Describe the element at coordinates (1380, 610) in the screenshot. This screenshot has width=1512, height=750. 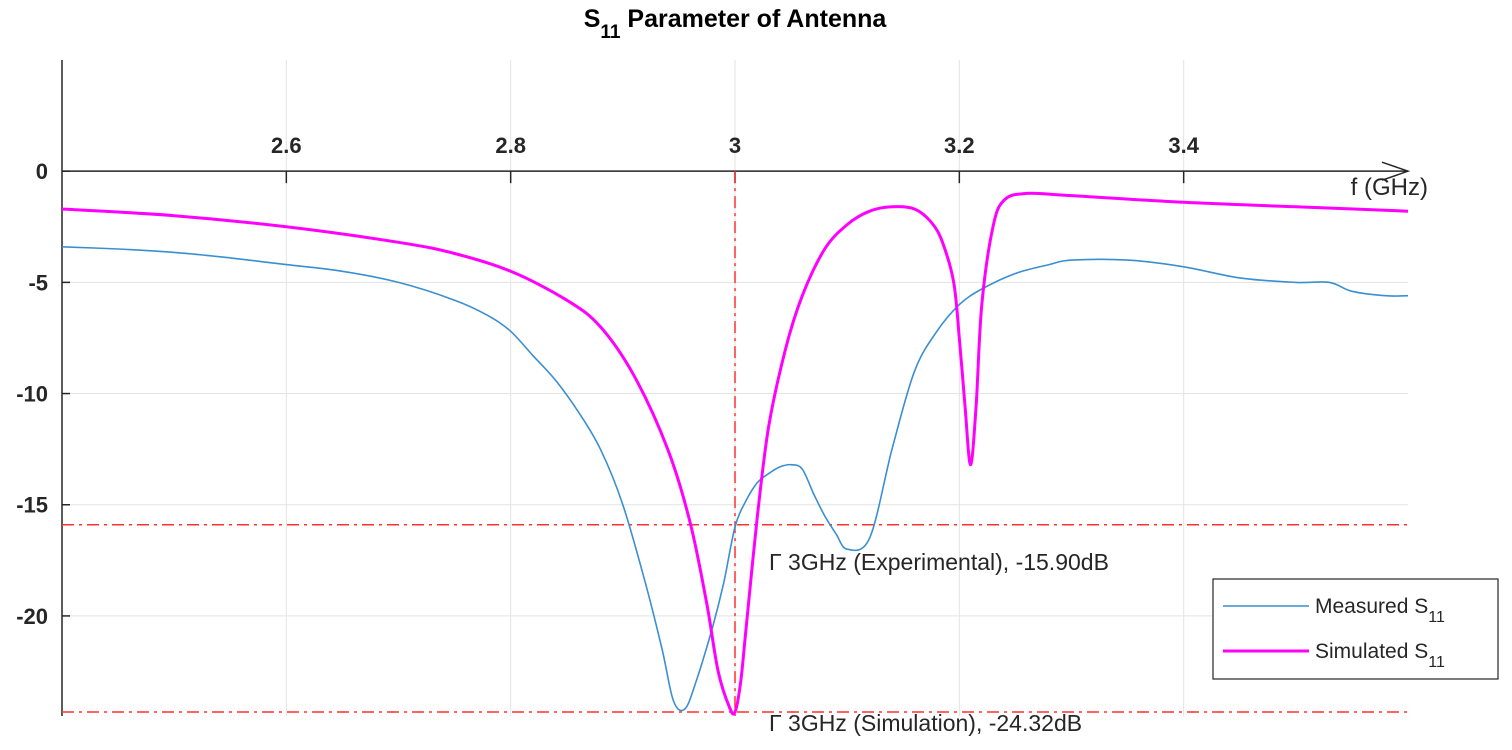
I see `legend-label: Measured S11` at that location.